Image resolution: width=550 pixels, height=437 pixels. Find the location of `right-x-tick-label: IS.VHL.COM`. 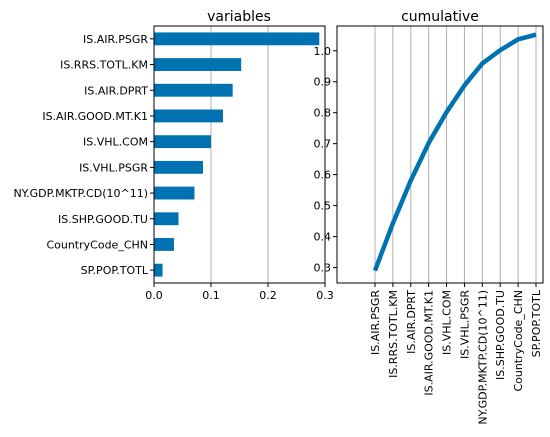

right-x-tick-label: IS.VHL.COM is located at coordinates (447, 322).